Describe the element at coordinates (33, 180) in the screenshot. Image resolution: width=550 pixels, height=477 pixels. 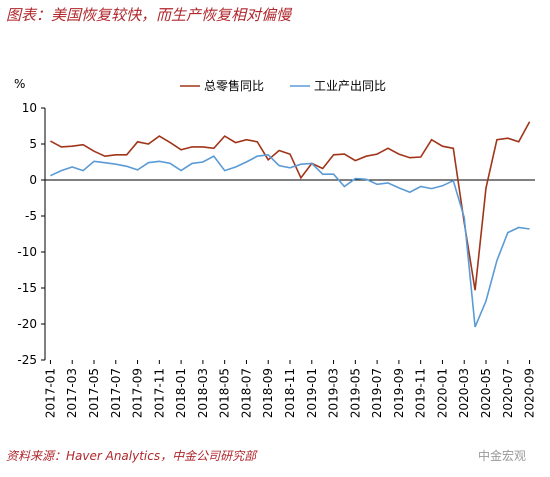
I see `y-tick-label: 0` at that location.